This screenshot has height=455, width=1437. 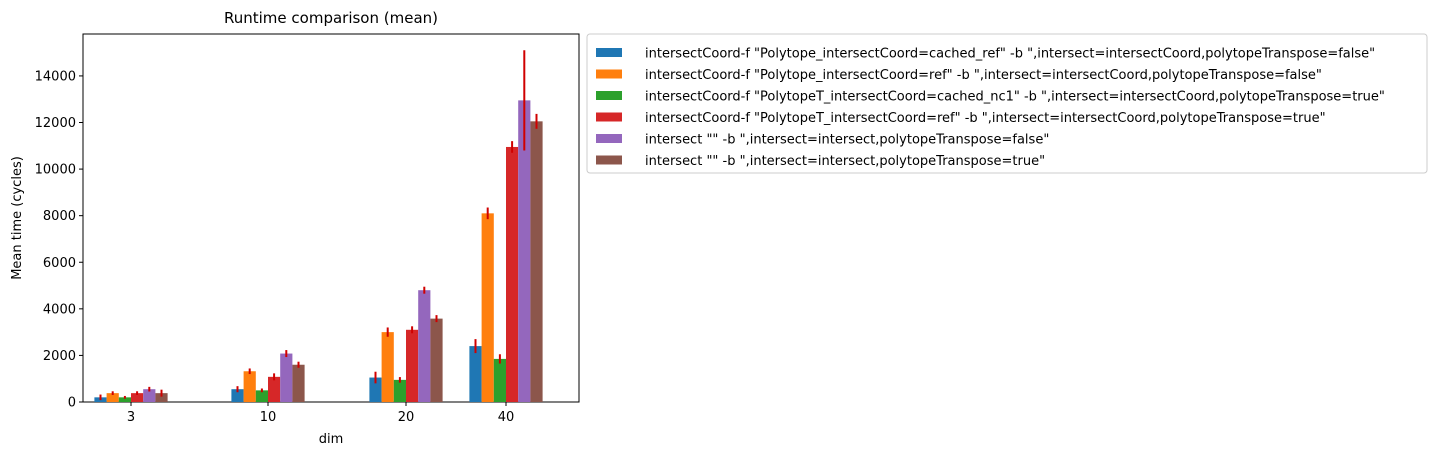 I want to click on x-axis-label: dim, so click(x=331, y=439).